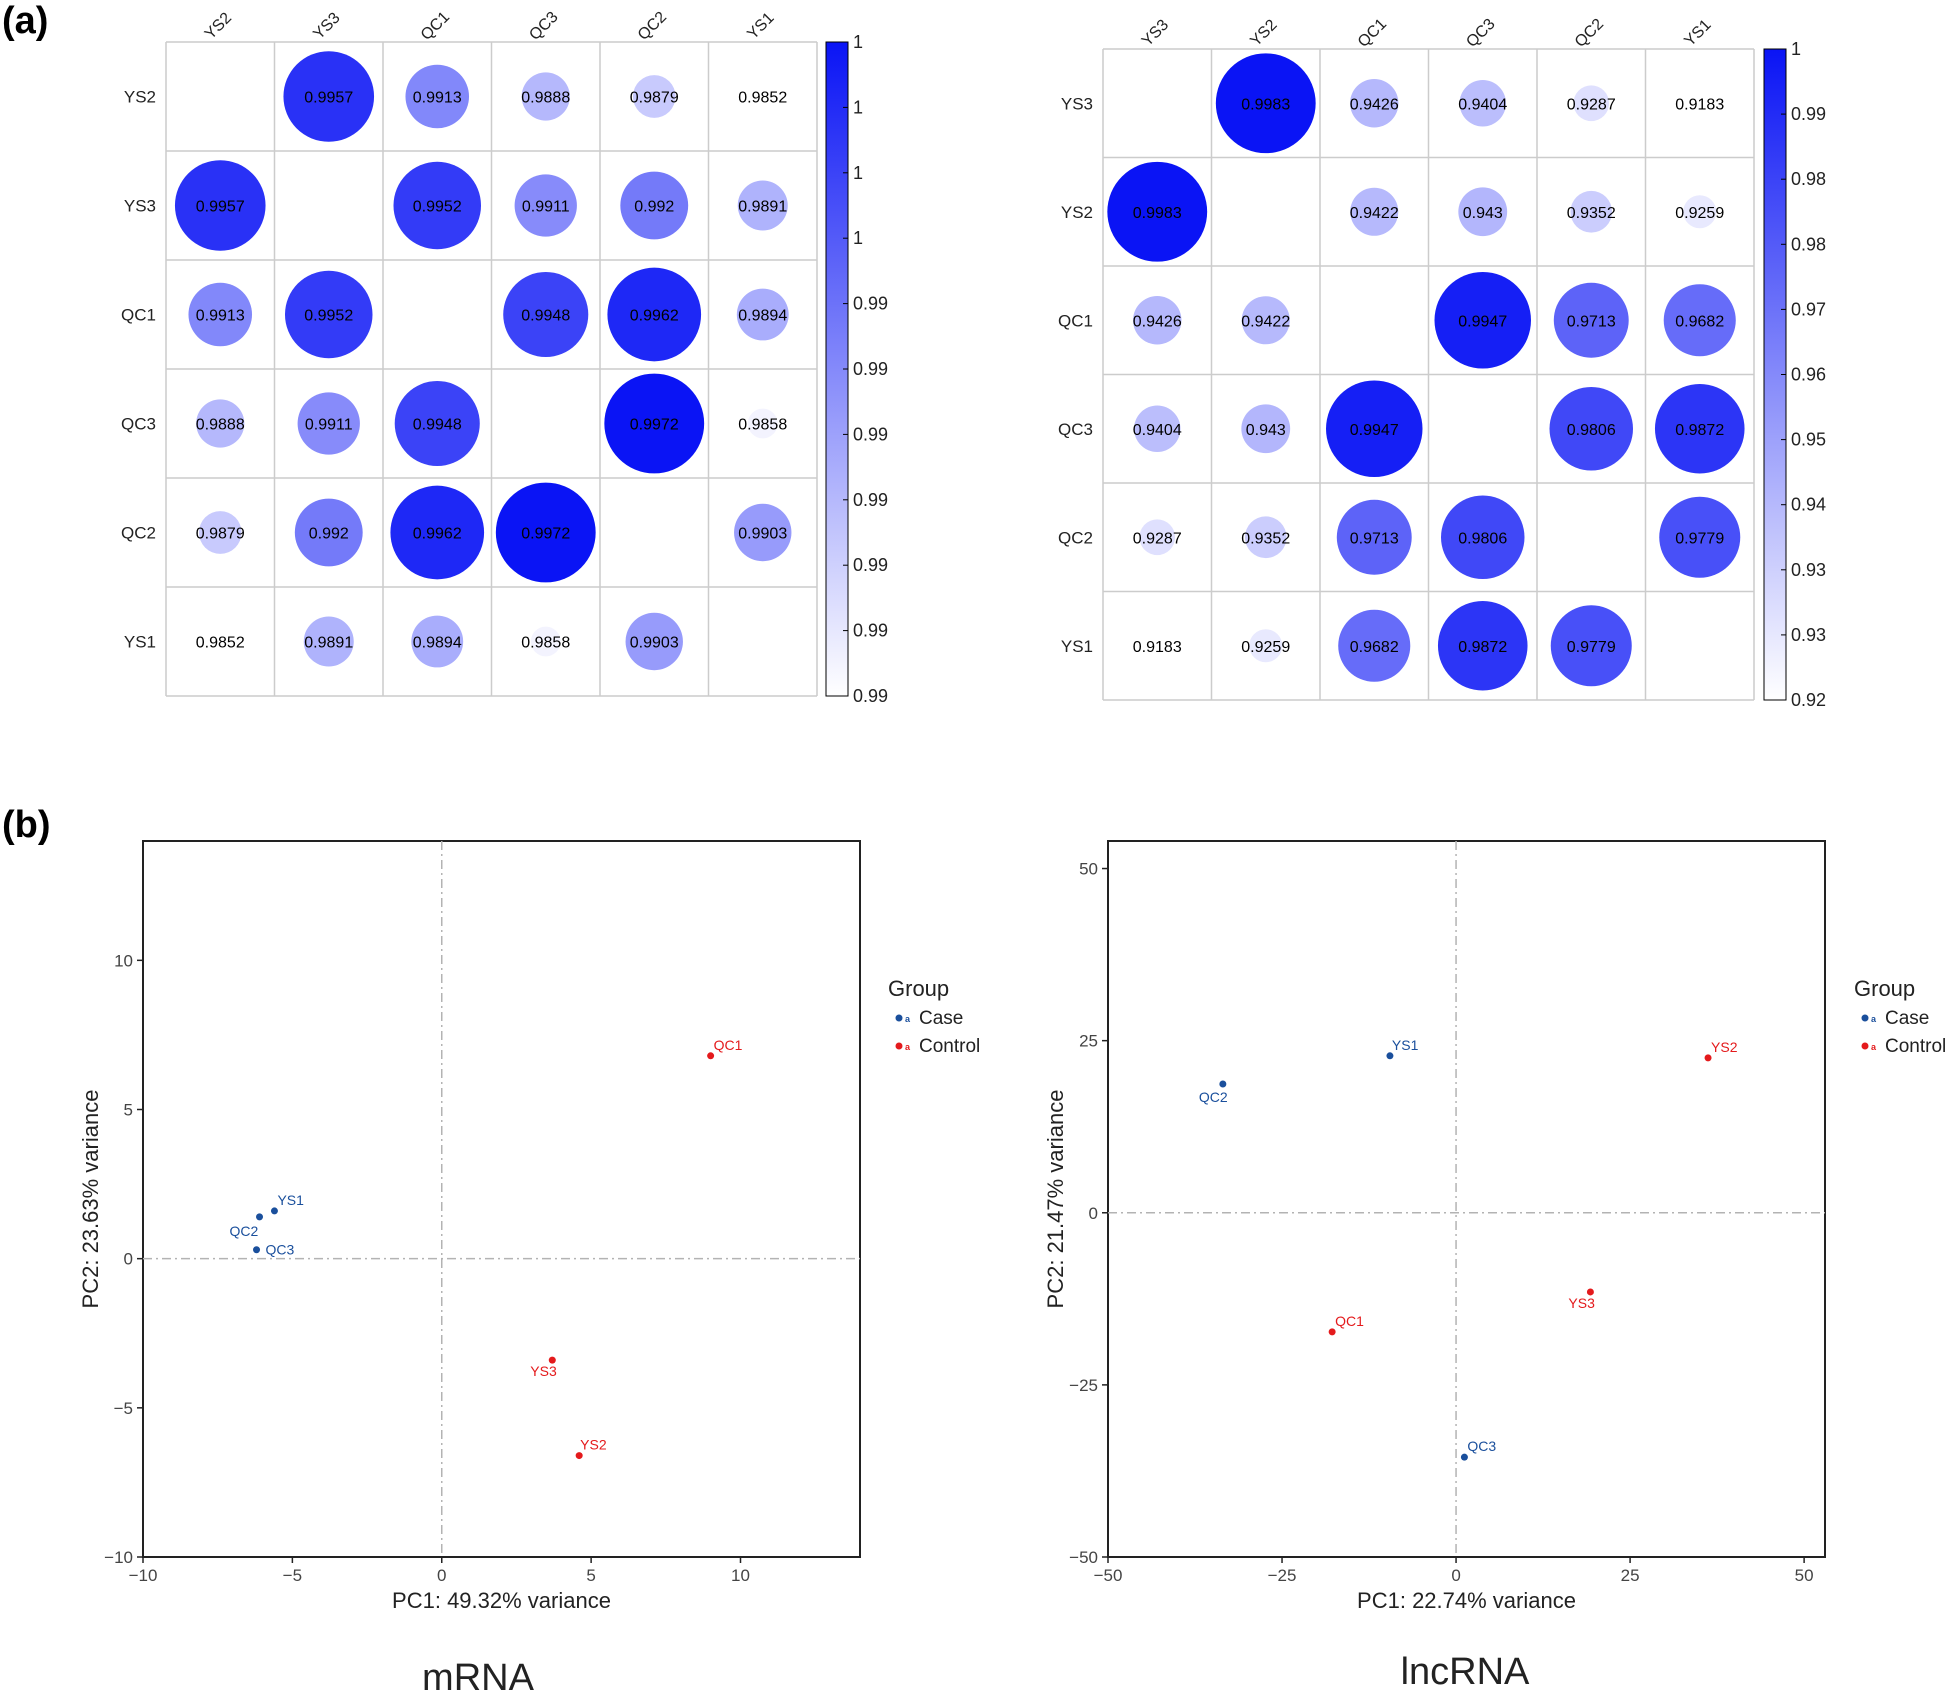 This screenshot has width=1950, height=1695. I want to click on column-label: YS1, so click(1697, 32).